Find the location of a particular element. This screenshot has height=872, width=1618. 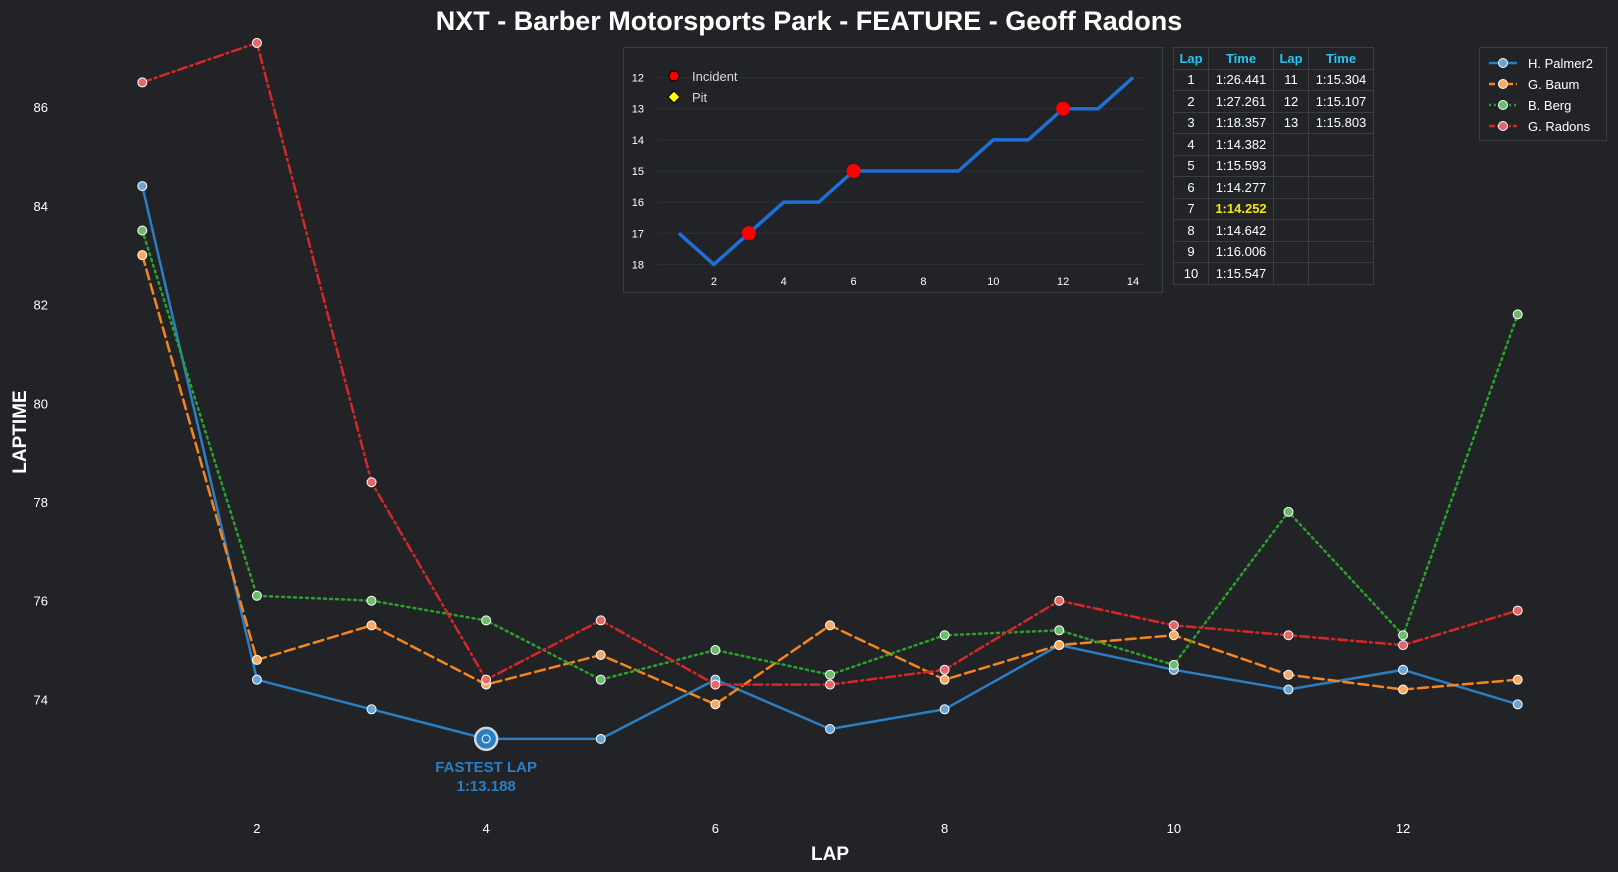

fastest-lap-value: 1:13.188 is located at coordinates (486, 786).